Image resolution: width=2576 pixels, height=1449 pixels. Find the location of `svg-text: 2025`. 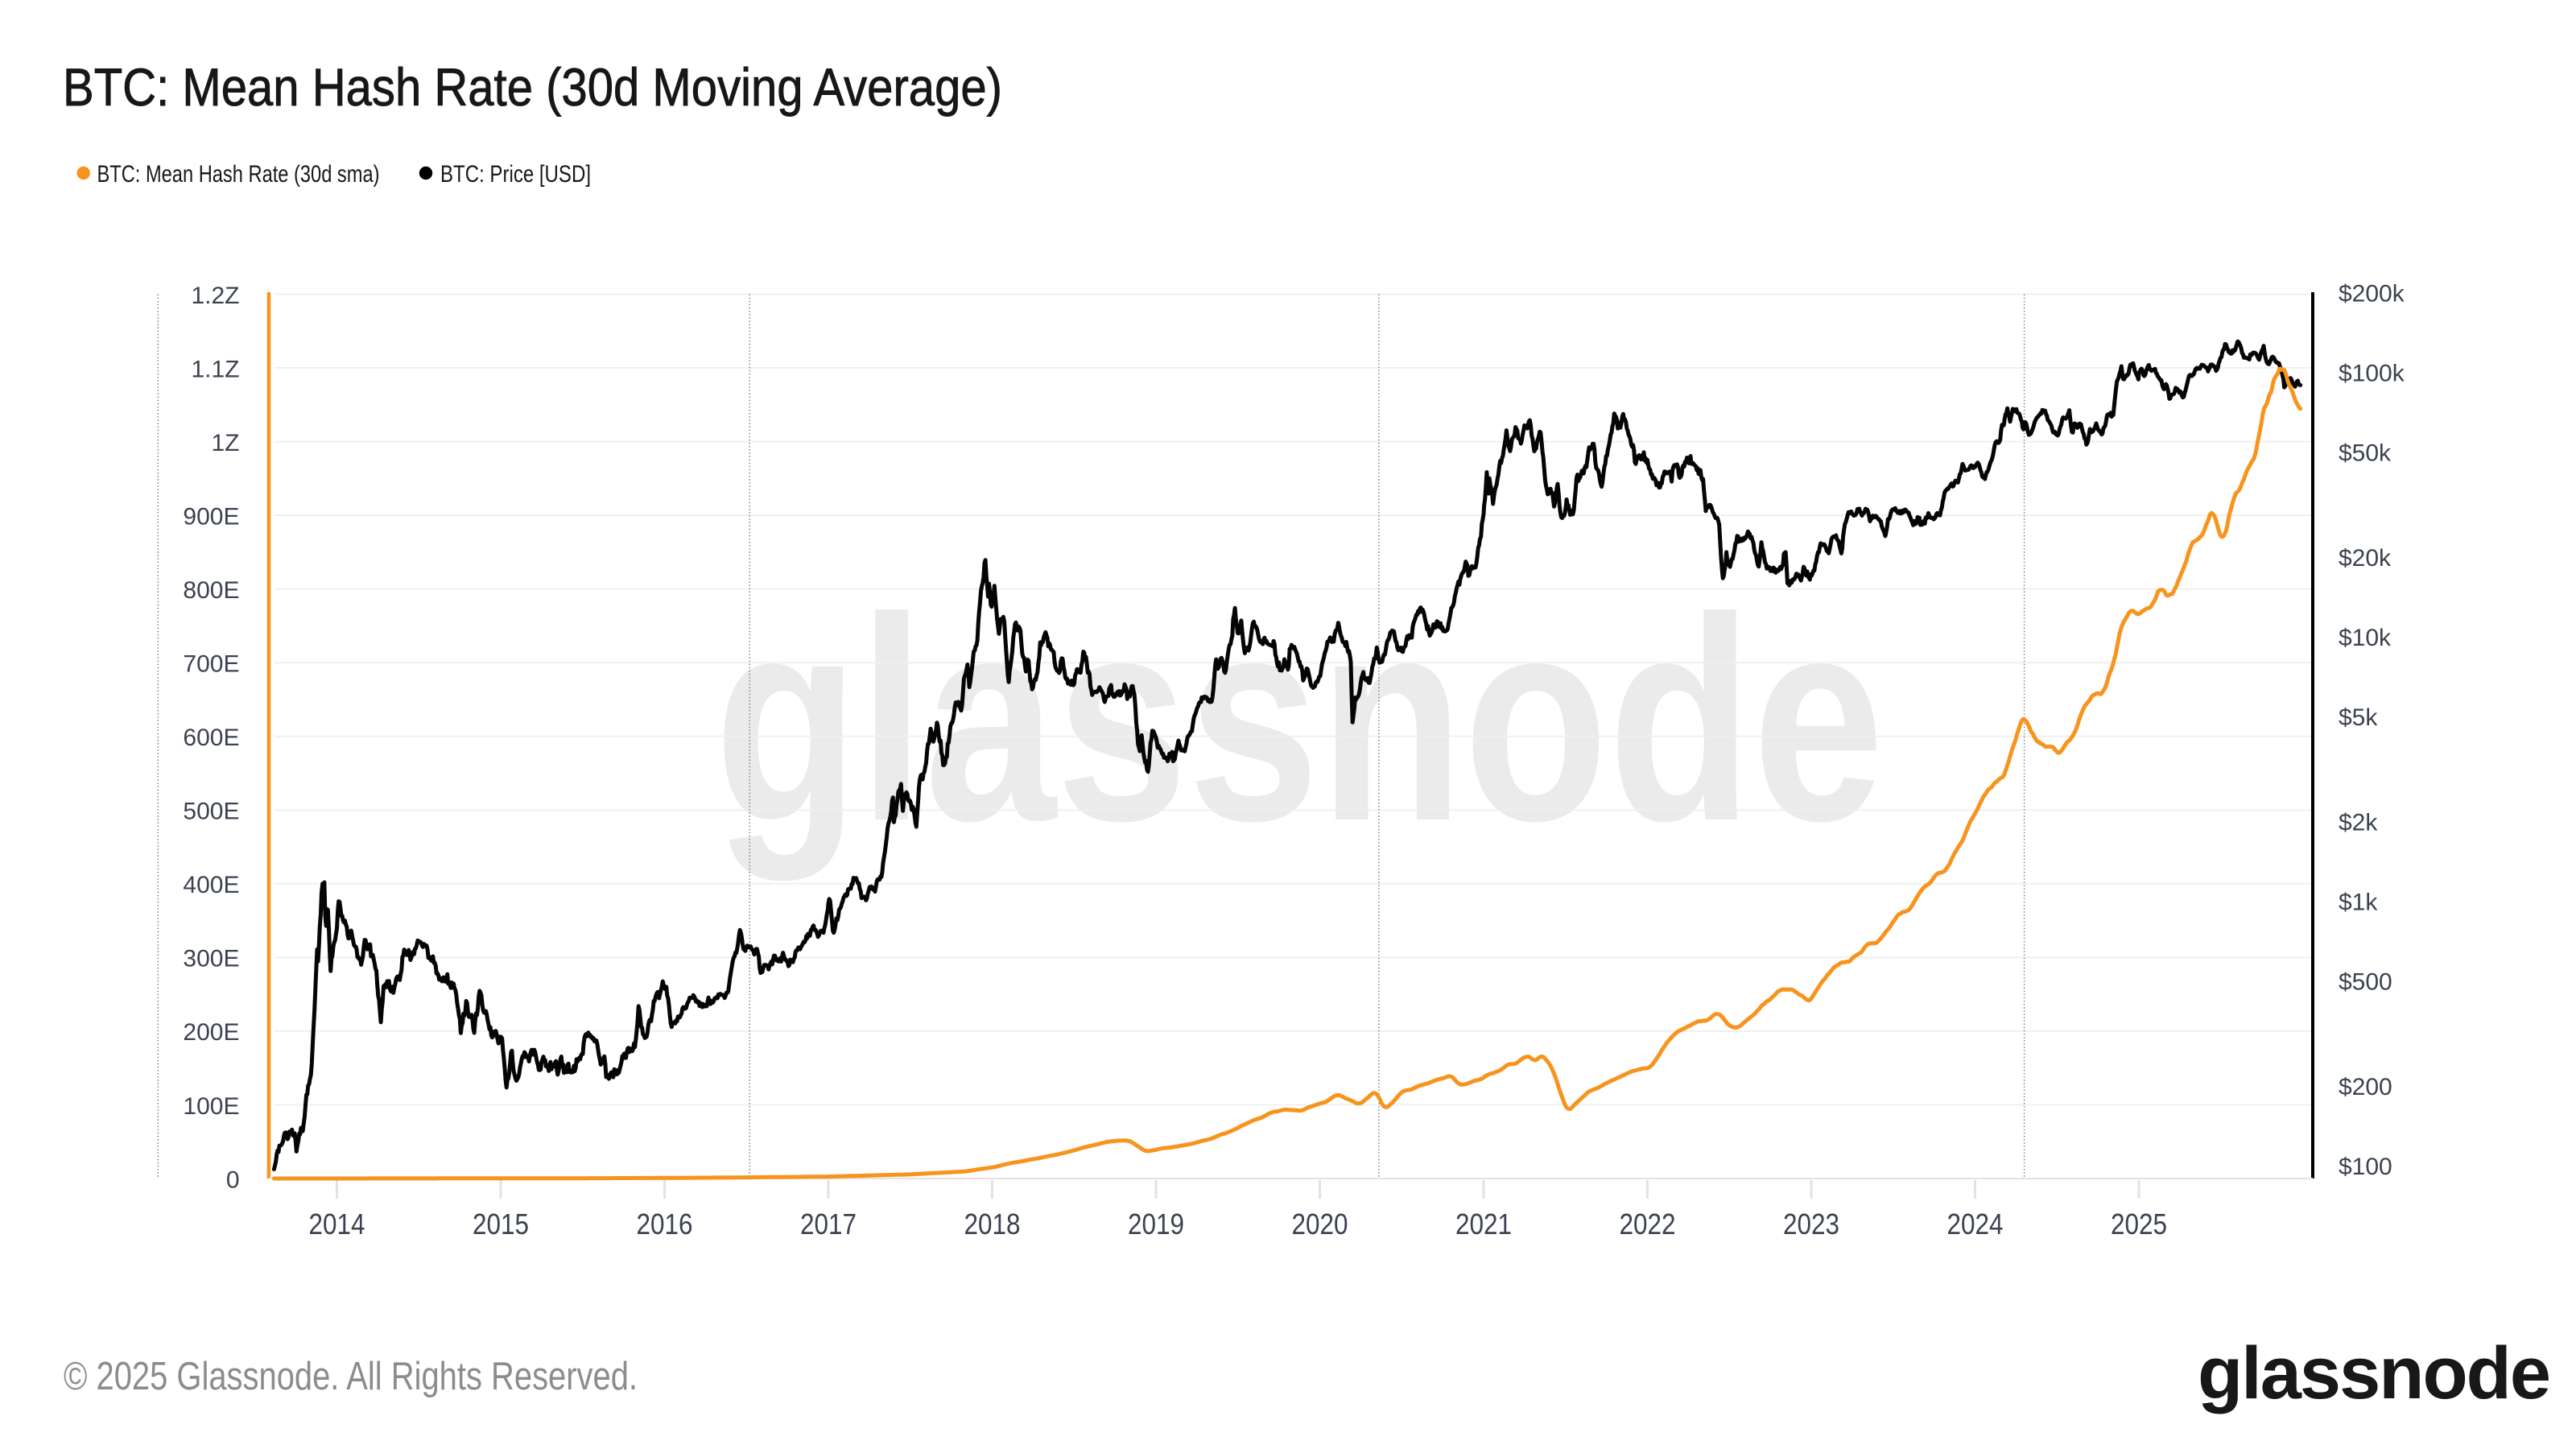

svg-text: 2025 is located at coordinates (2139, 1224).